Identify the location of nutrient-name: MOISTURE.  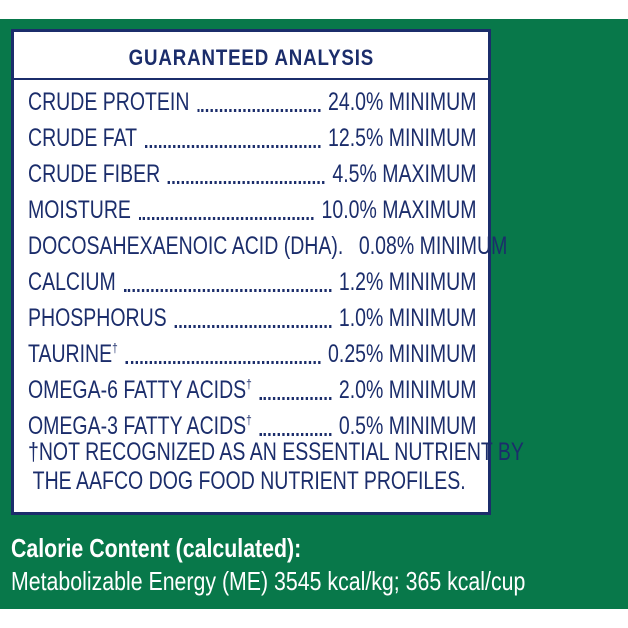
(79, 209).